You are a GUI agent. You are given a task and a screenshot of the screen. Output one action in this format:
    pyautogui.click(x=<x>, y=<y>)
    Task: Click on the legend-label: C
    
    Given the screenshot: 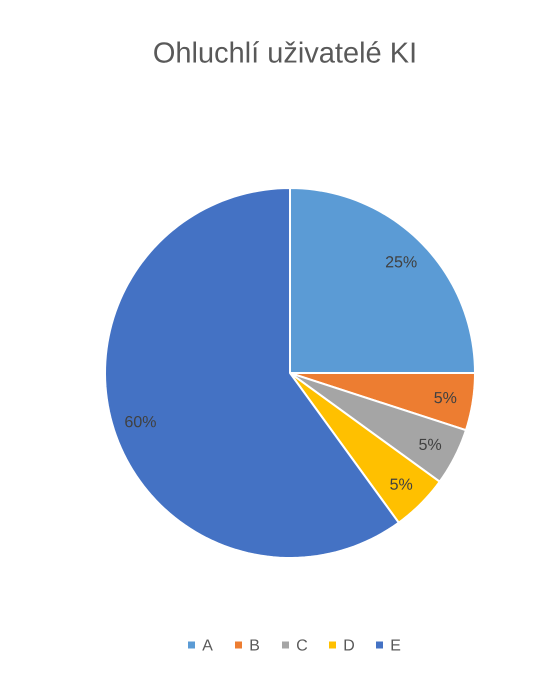 What is the action you would take?
    pyautogui.click(x=302, y=645)
    